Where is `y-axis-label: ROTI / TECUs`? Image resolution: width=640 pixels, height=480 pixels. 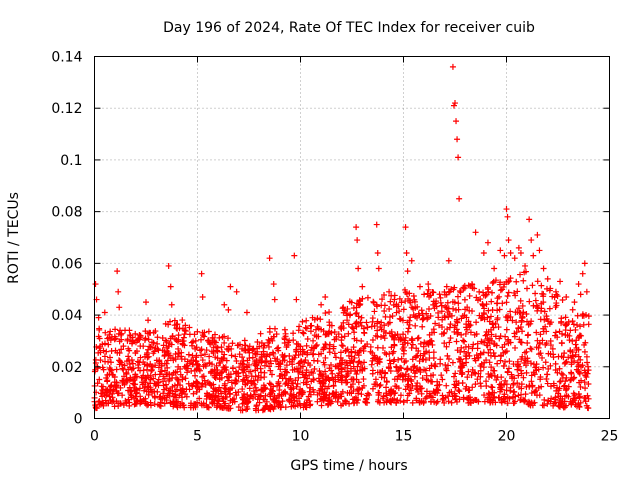
y-axis-label: ROTI / TECUs is located at coordinates (14, 238).